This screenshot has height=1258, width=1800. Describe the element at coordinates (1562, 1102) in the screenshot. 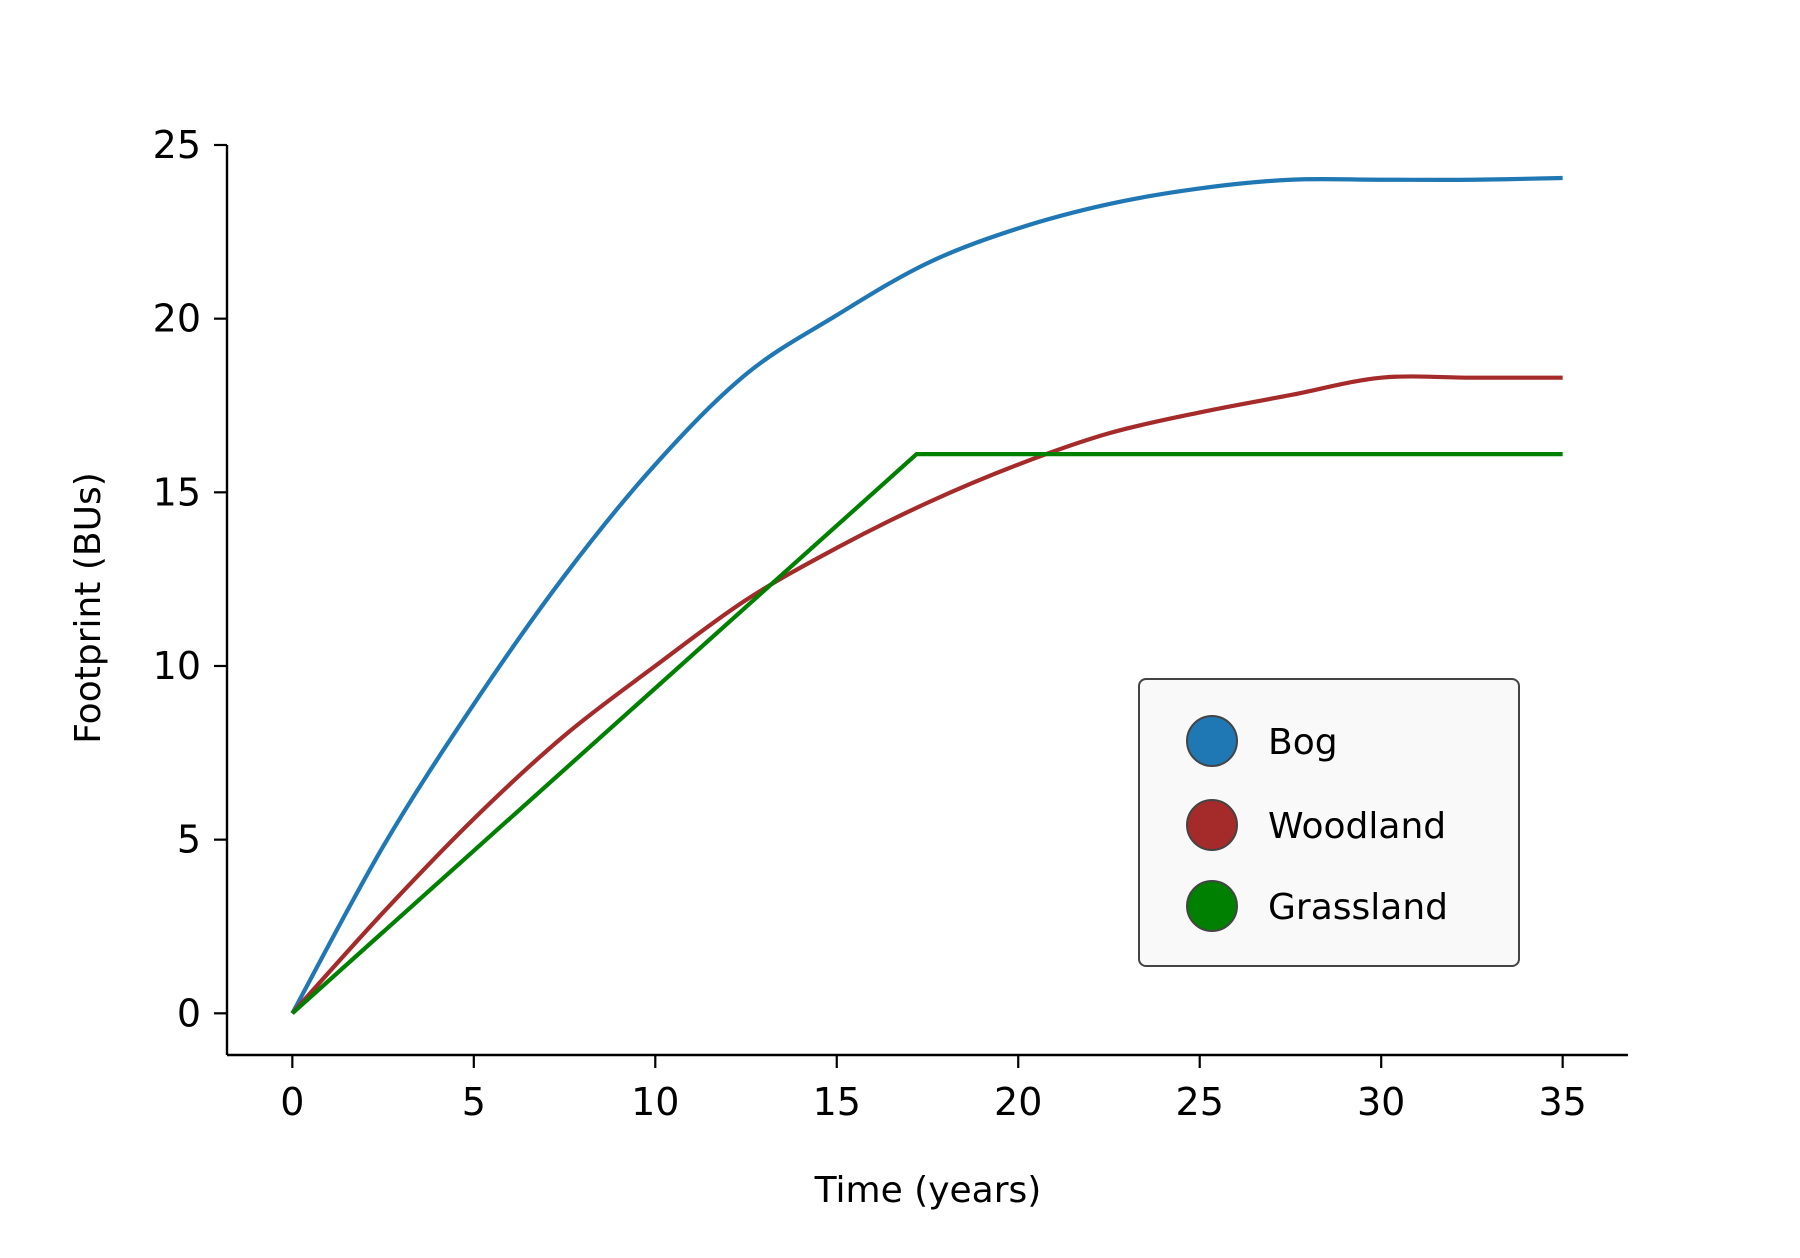

I see `x-tick-label: 35` at that location.